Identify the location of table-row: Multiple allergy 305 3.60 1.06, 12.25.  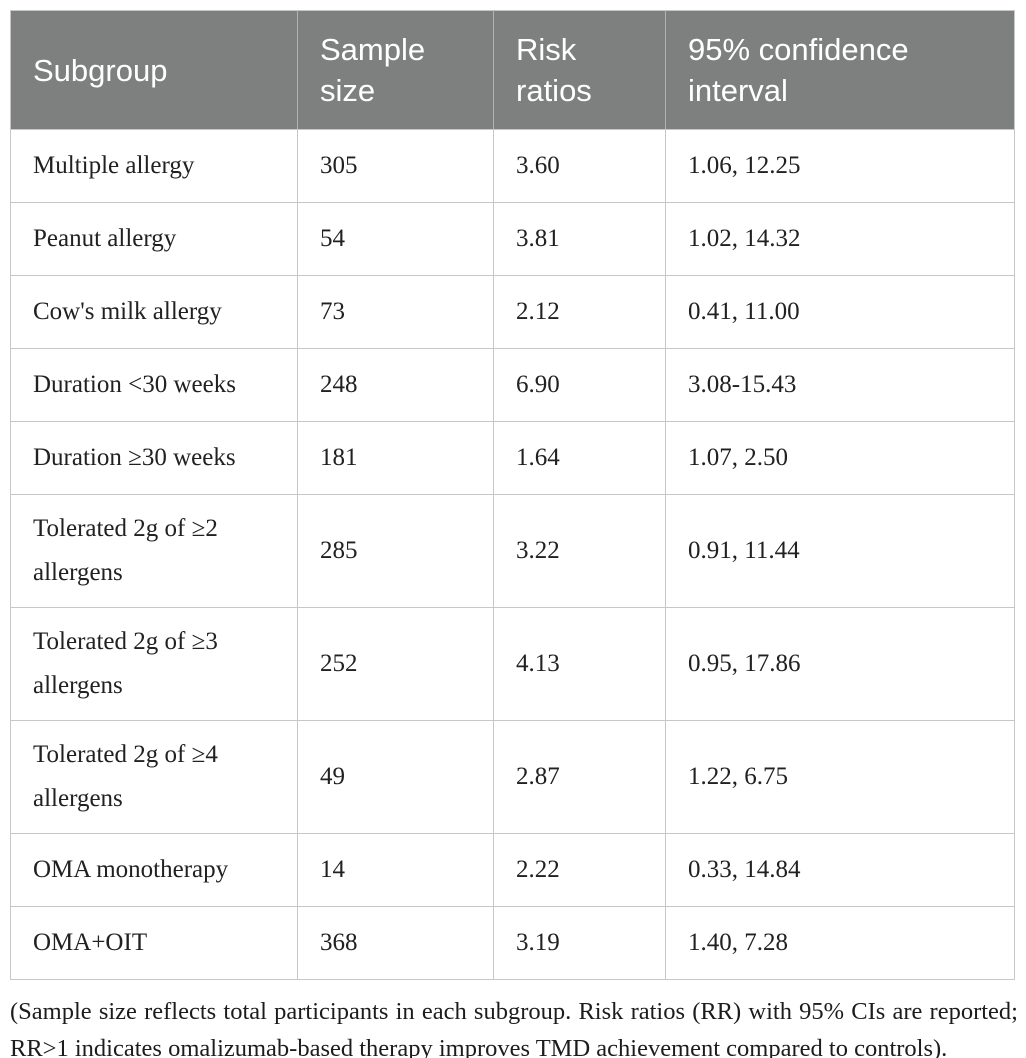
(512, 166).